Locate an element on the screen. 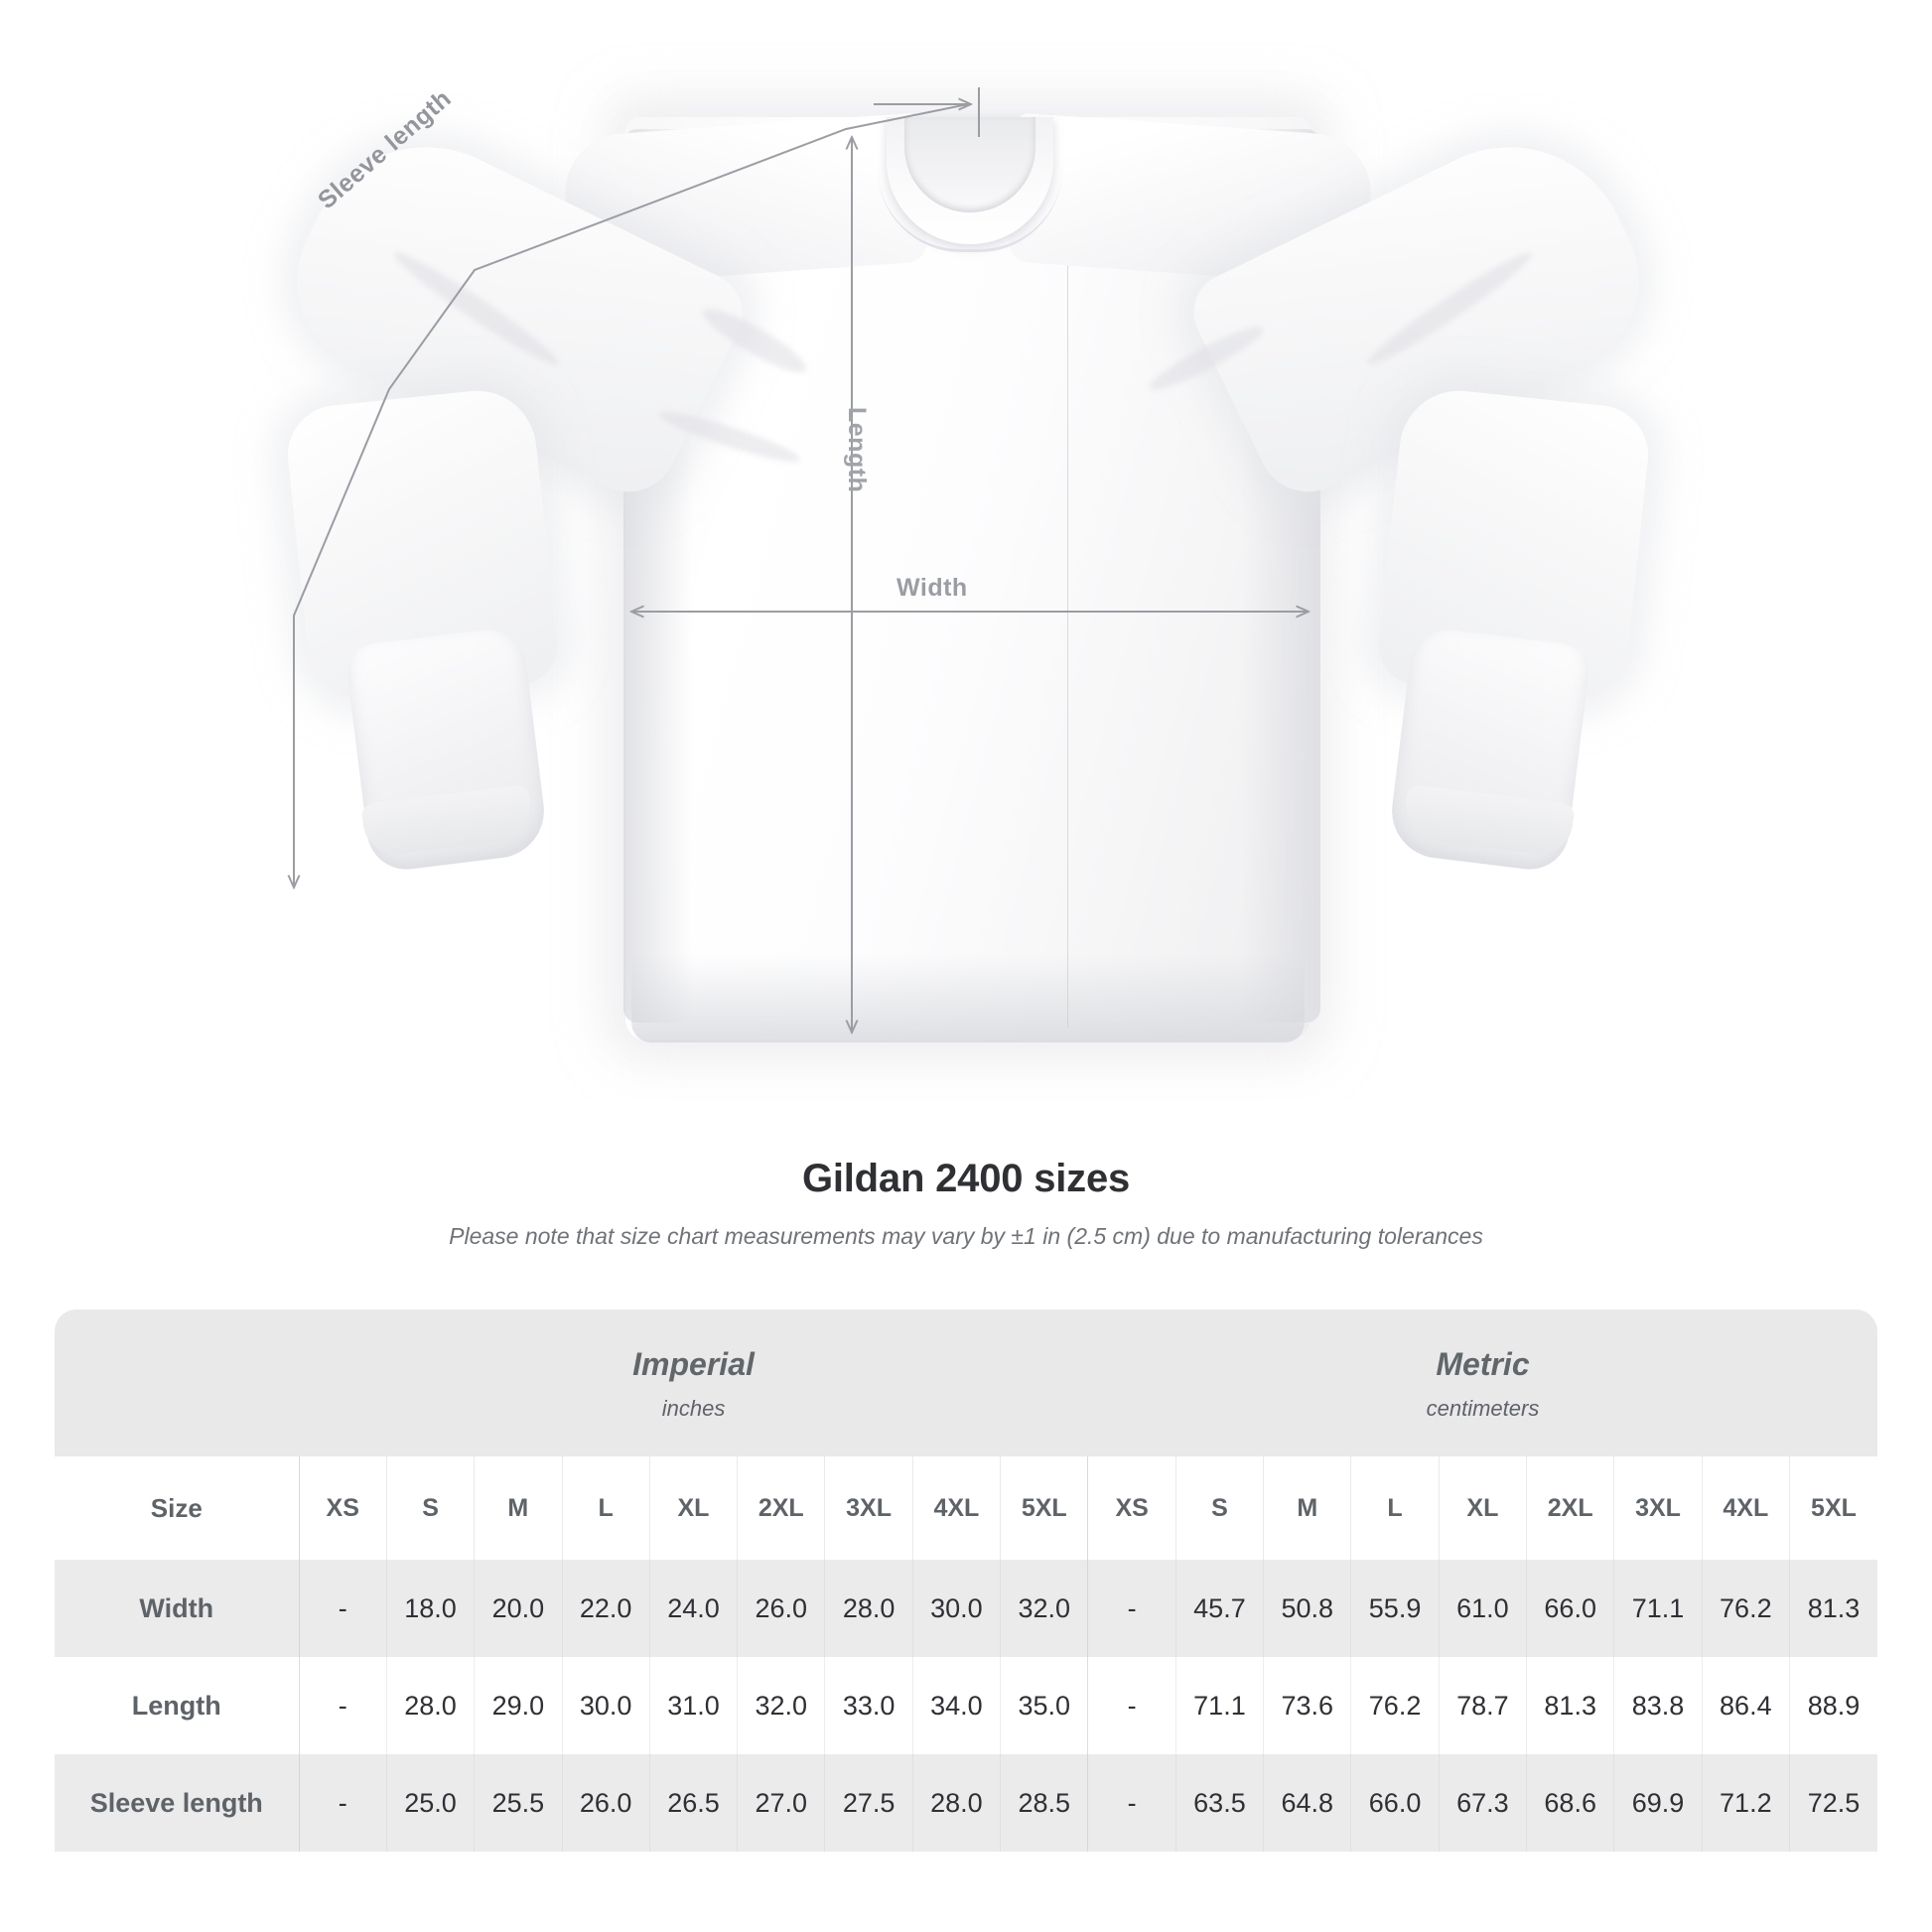  length-label: Length is located at coordinates (857, 450).